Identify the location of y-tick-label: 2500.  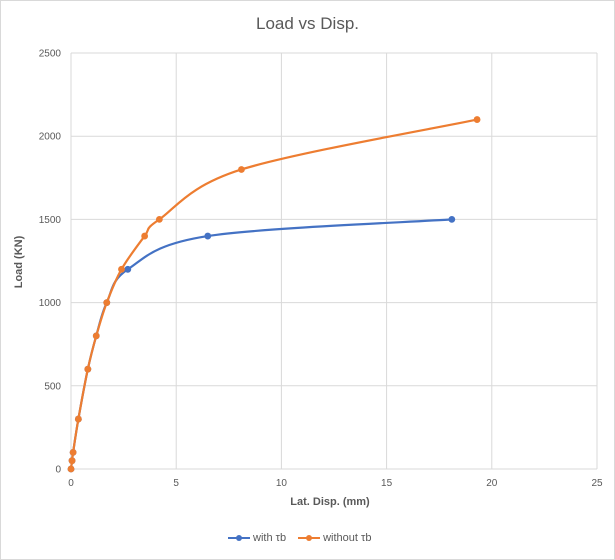
(50, 54).